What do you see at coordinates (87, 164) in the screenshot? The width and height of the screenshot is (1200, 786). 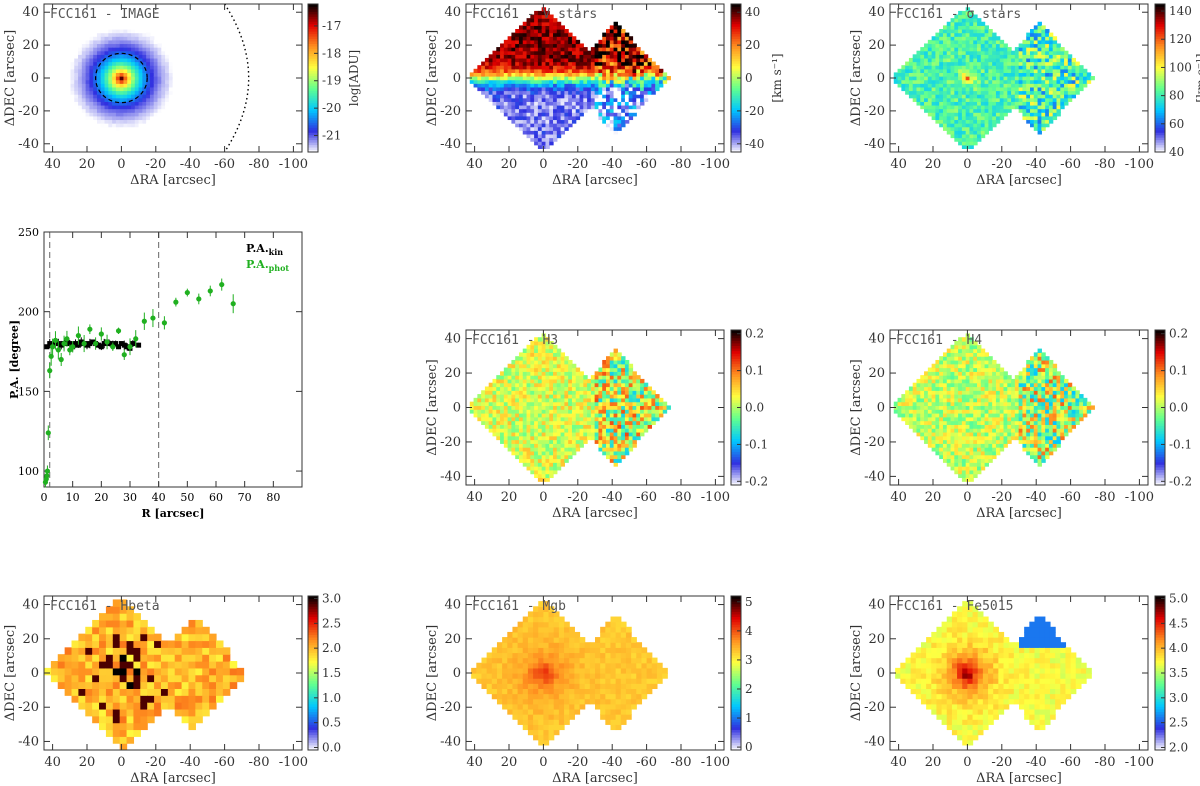 I see `image-xtick-label: 20` at bounding box center [87, 164].